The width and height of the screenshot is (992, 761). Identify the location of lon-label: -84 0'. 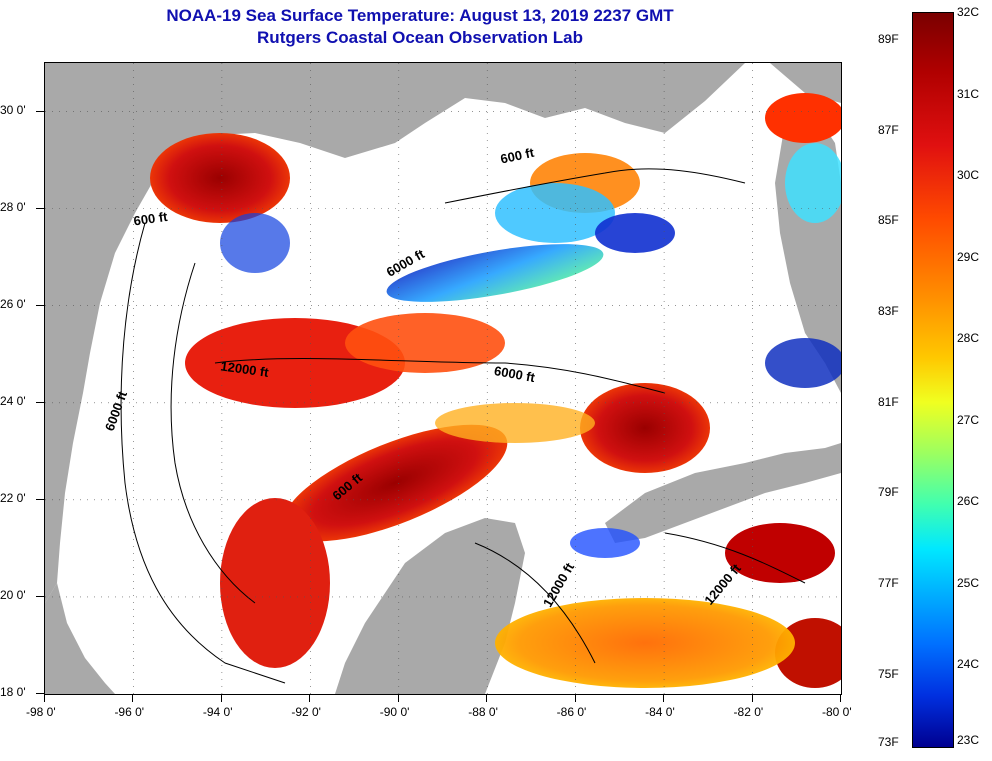
(660, 712).